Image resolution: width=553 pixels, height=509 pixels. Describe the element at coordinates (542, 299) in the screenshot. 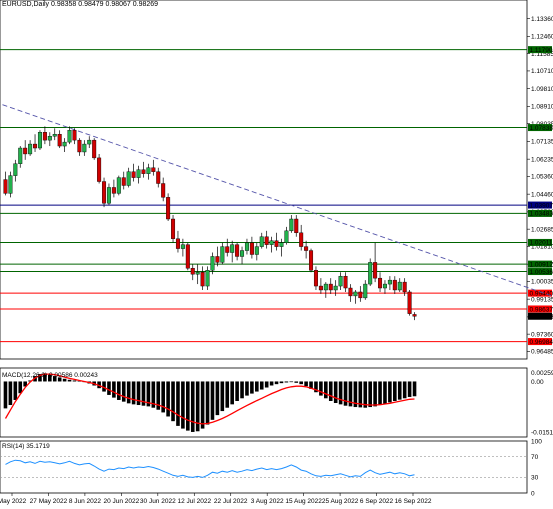

I see `price-tick-label: 0.99135` at that location.